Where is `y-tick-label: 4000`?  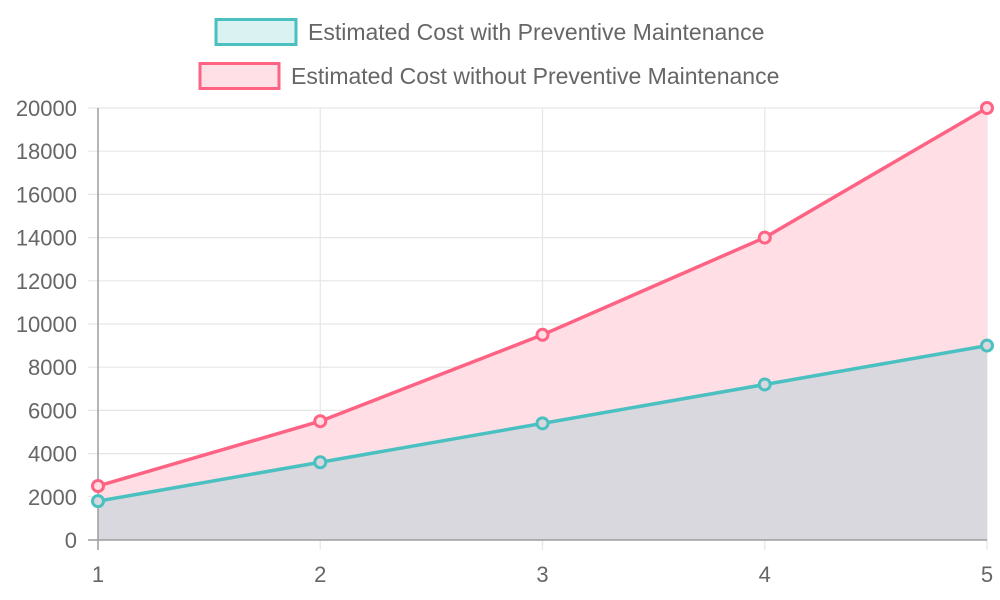 y-tick-label: 4000 is located at coordinates (52, 454).